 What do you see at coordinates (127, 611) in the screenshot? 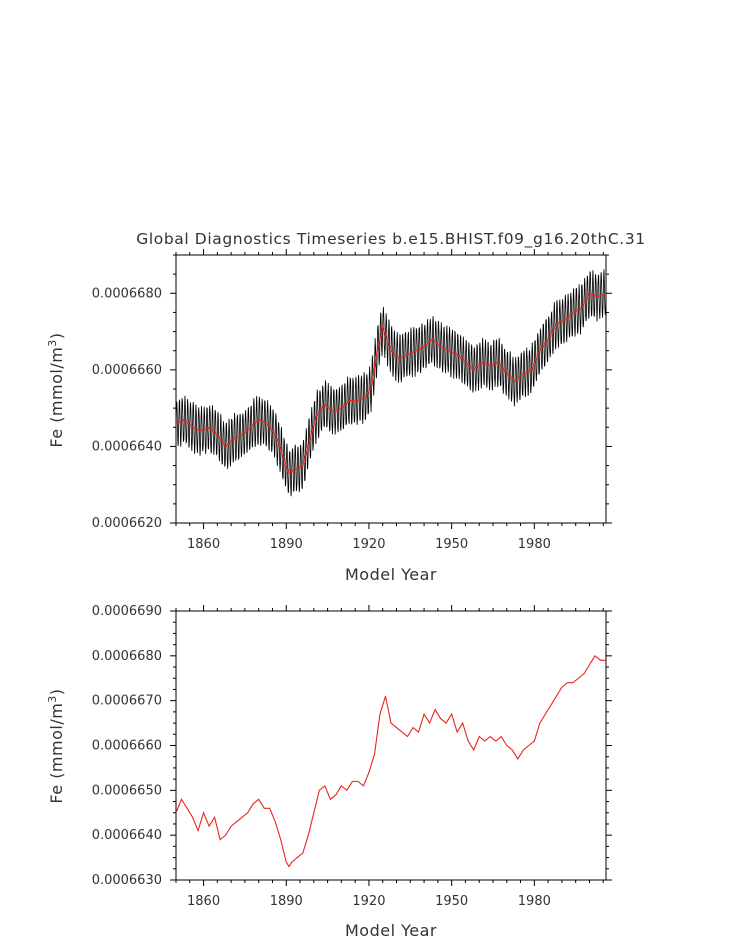
I see `y-tick-label: 0.0006690` at bounding box center [127, 611].